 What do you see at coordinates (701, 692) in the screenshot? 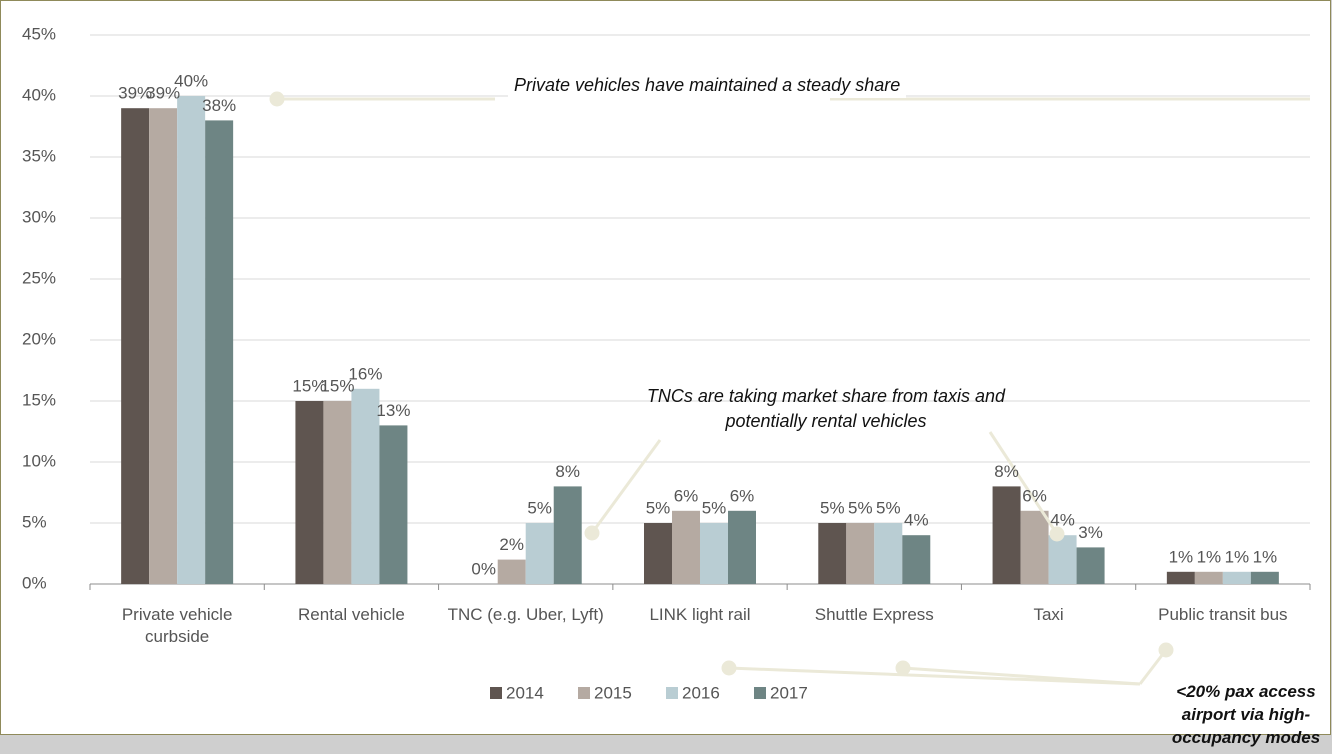
I see `legend-label: 2016` at bounding box center [701, 692].